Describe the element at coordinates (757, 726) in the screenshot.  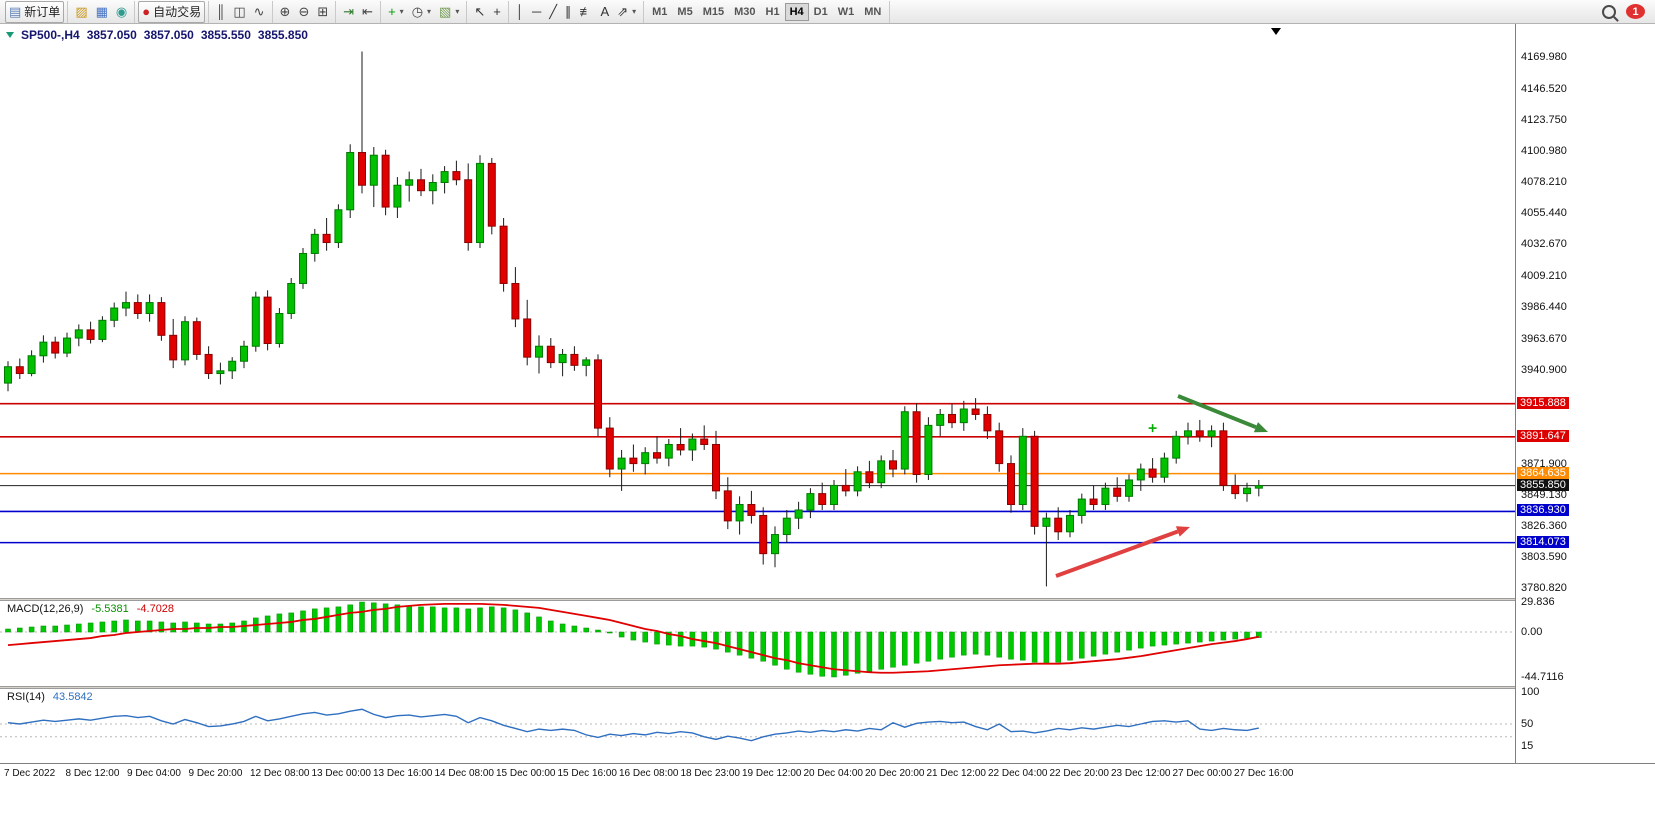
I see `rsi-panel` at that location.